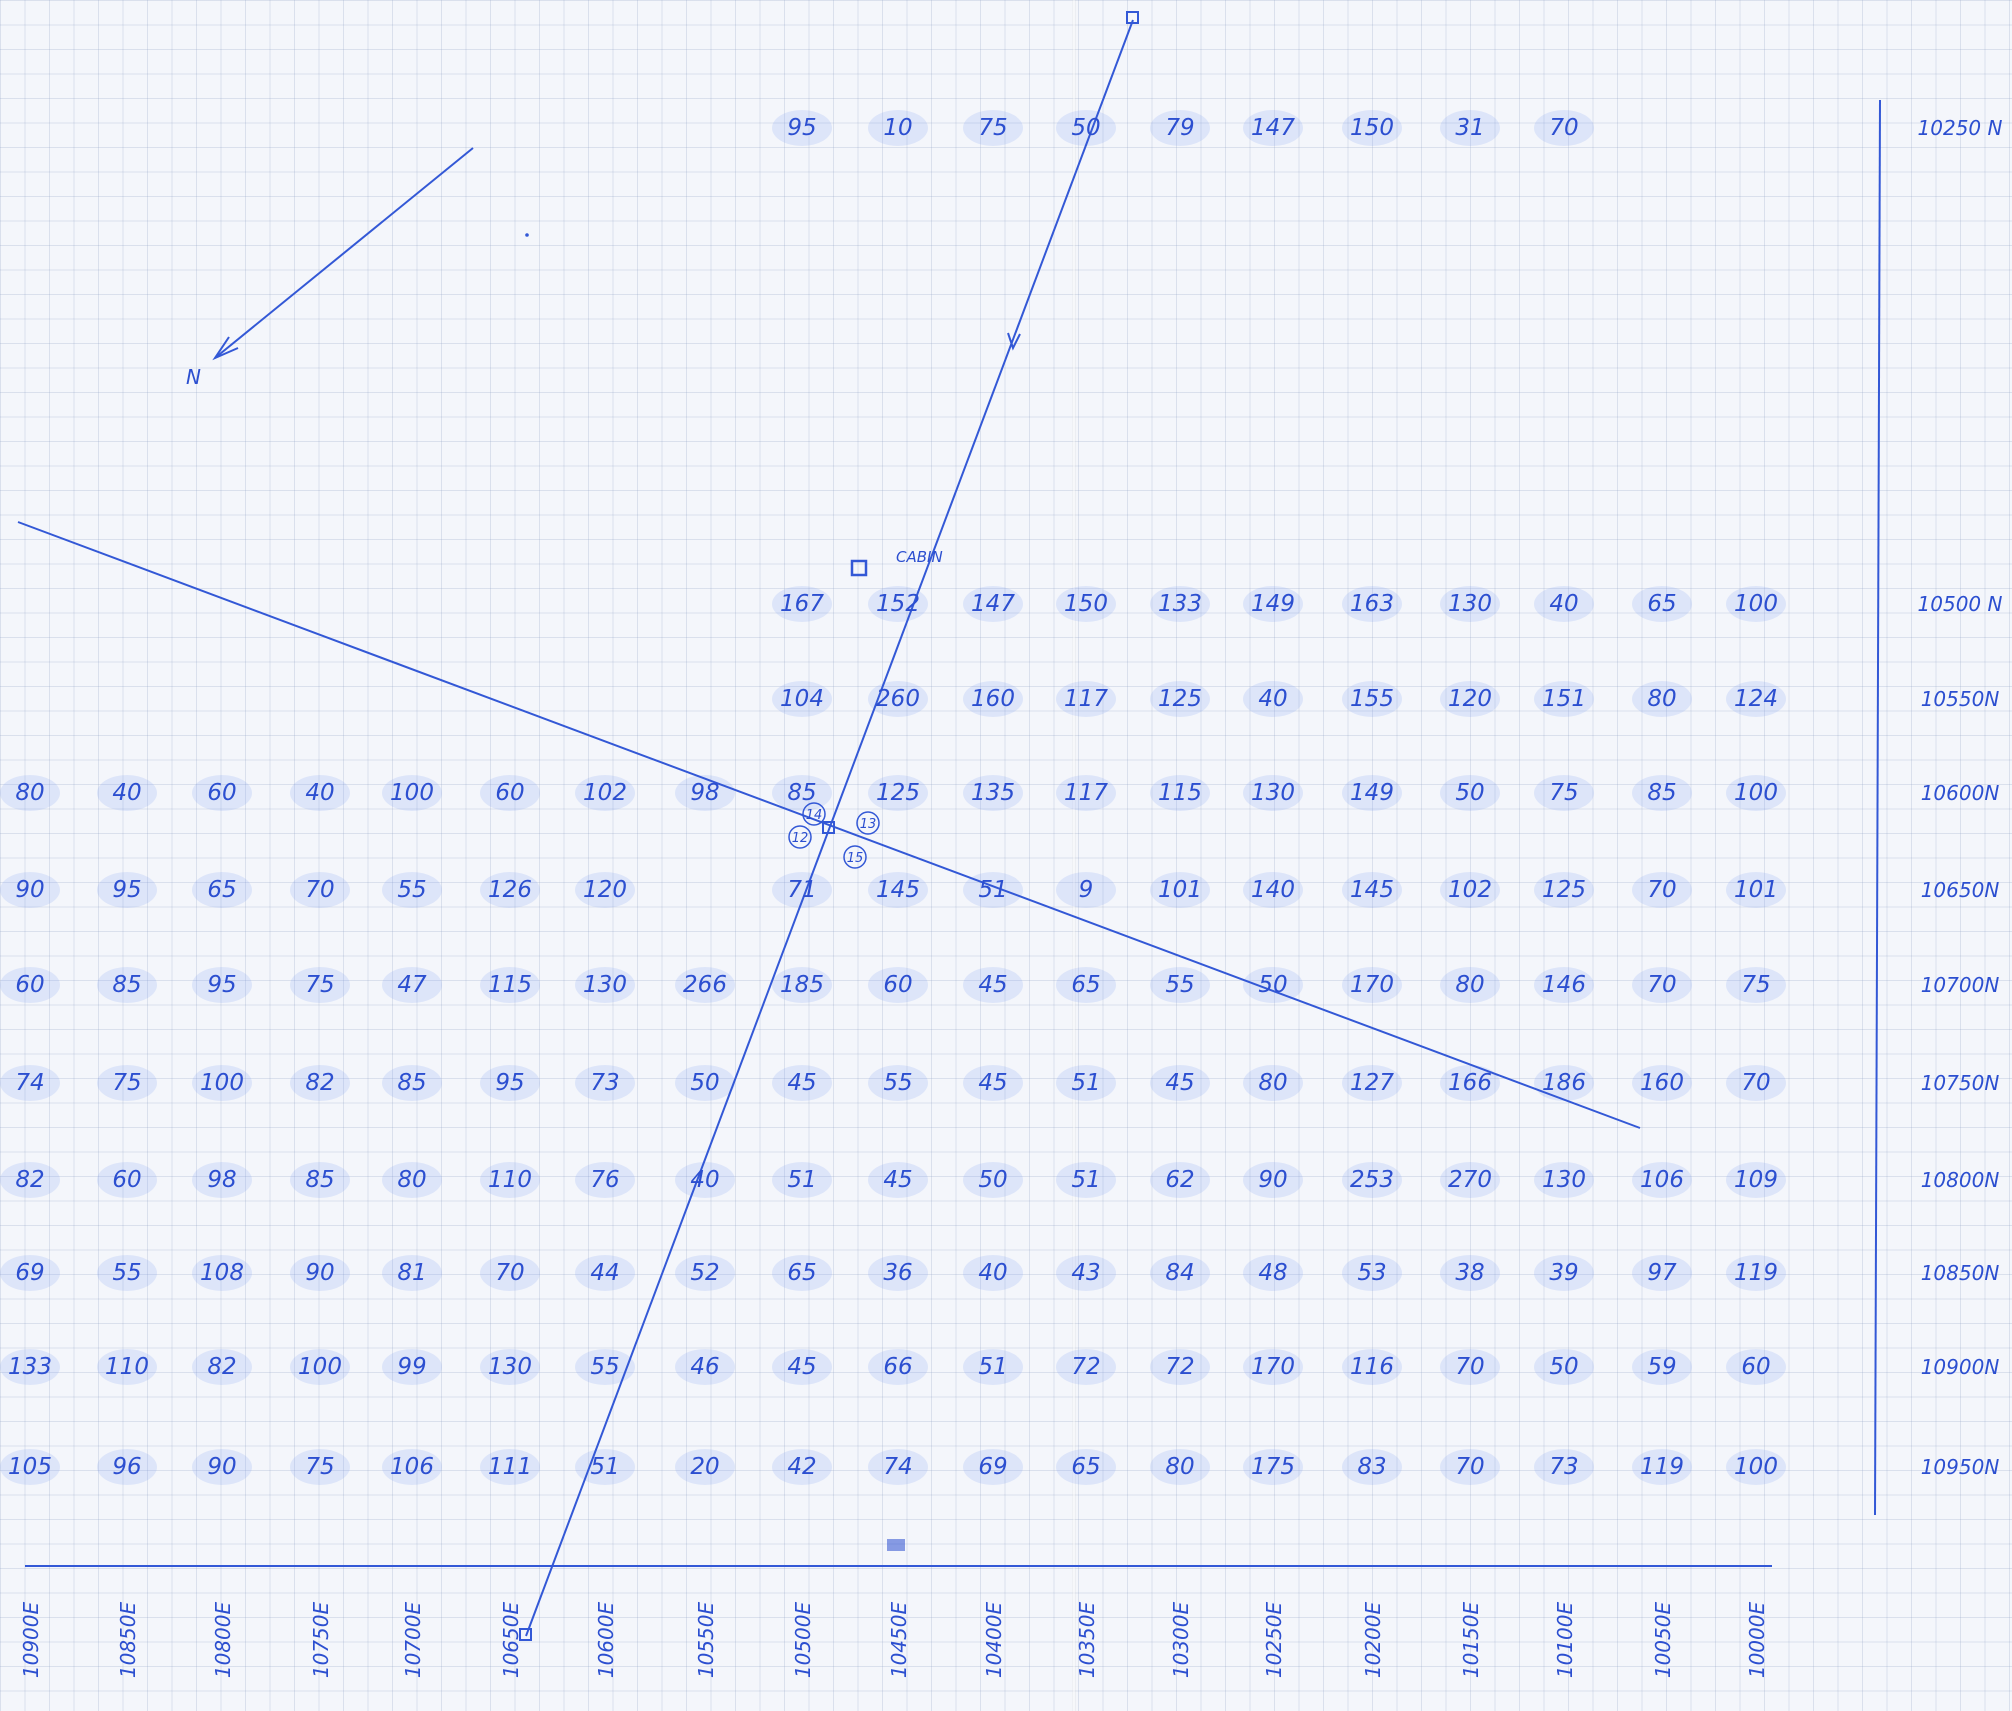 The height and width of the screenshot is (1711, 2012). I want to click on reading-value: 166, so click(1470, 1083).